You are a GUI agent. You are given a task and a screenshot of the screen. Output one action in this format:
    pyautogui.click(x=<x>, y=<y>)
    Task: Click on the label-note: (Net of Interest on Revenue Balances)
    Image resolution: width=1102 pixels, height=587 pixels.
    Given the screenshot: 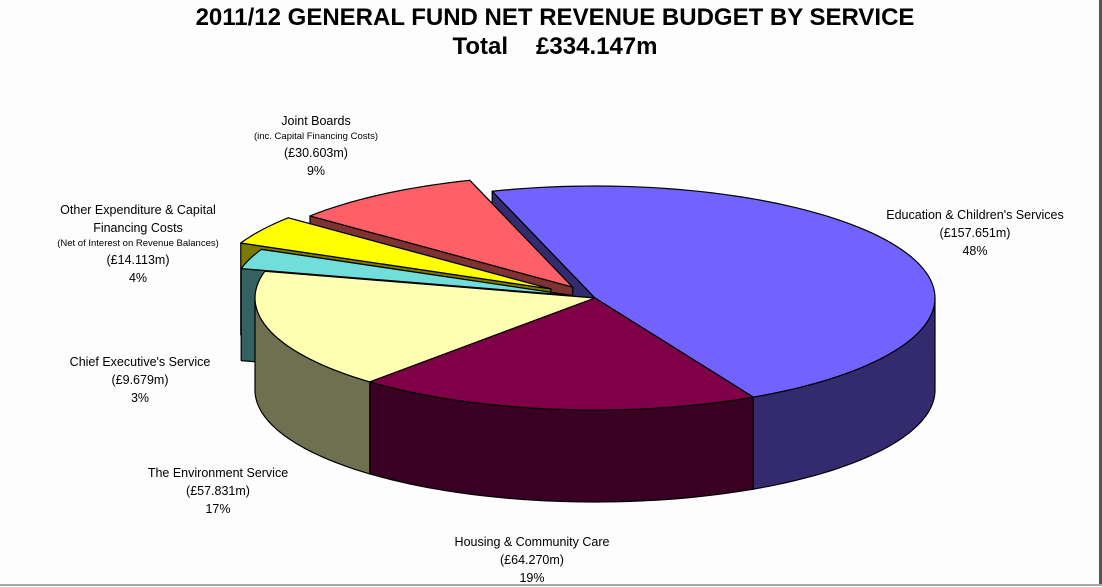 What is the action you would take?
    pyautogui.click(x=138, y=243)
    